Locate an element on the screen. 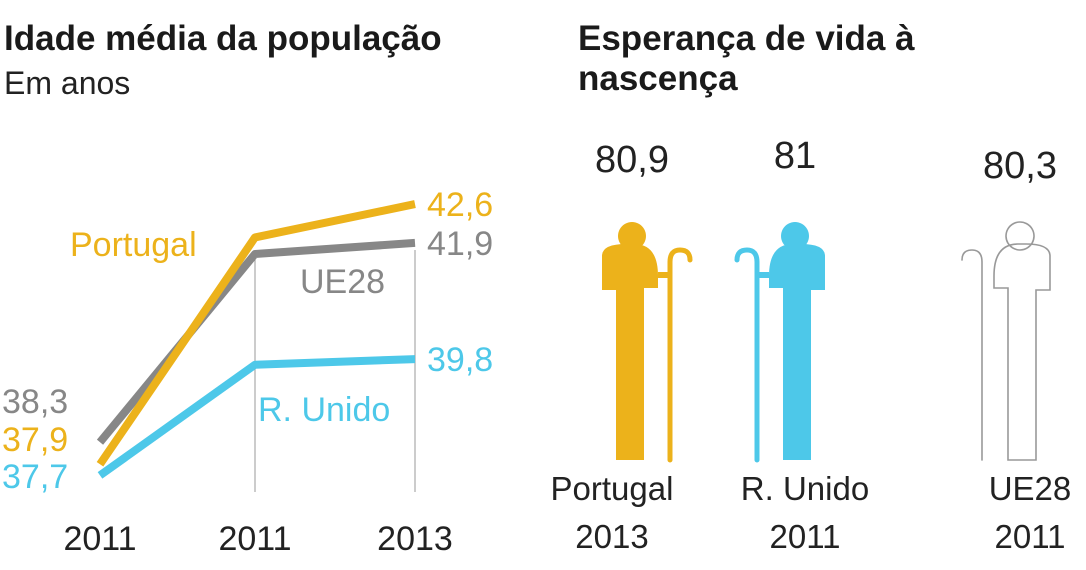 This screenshot has width=1086, height=570. series-line-portugal is located at coordinates (256, 333).